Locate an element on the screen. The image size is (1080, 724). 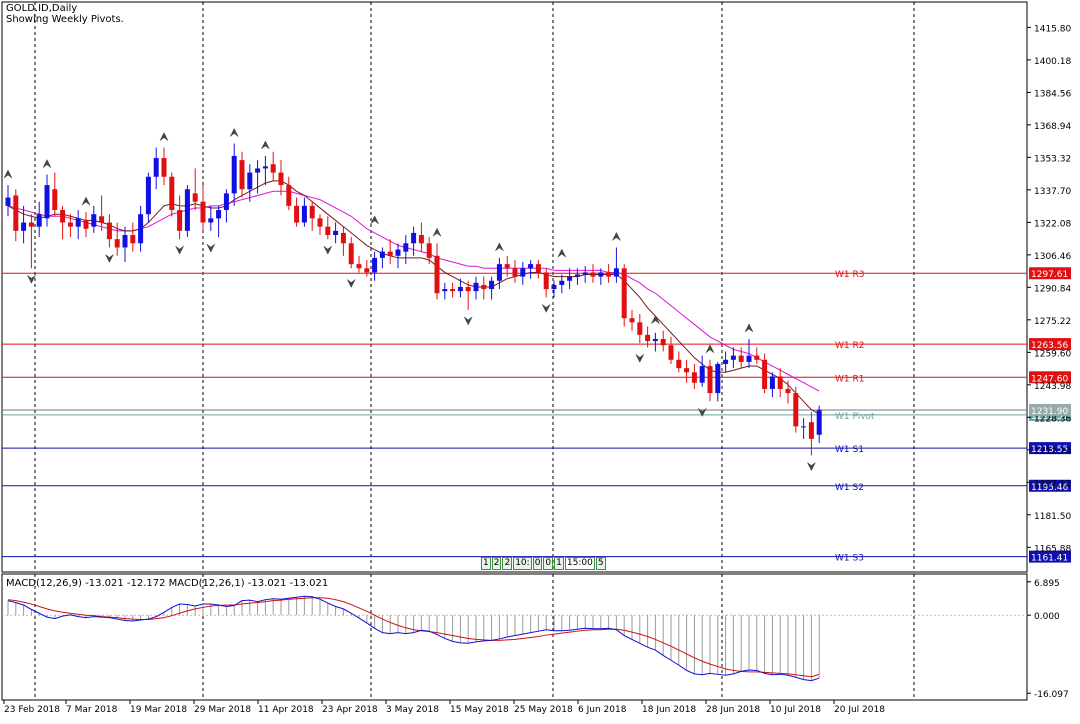
macd-axis-label: 6.895 is located at coordinates (1047, 584).